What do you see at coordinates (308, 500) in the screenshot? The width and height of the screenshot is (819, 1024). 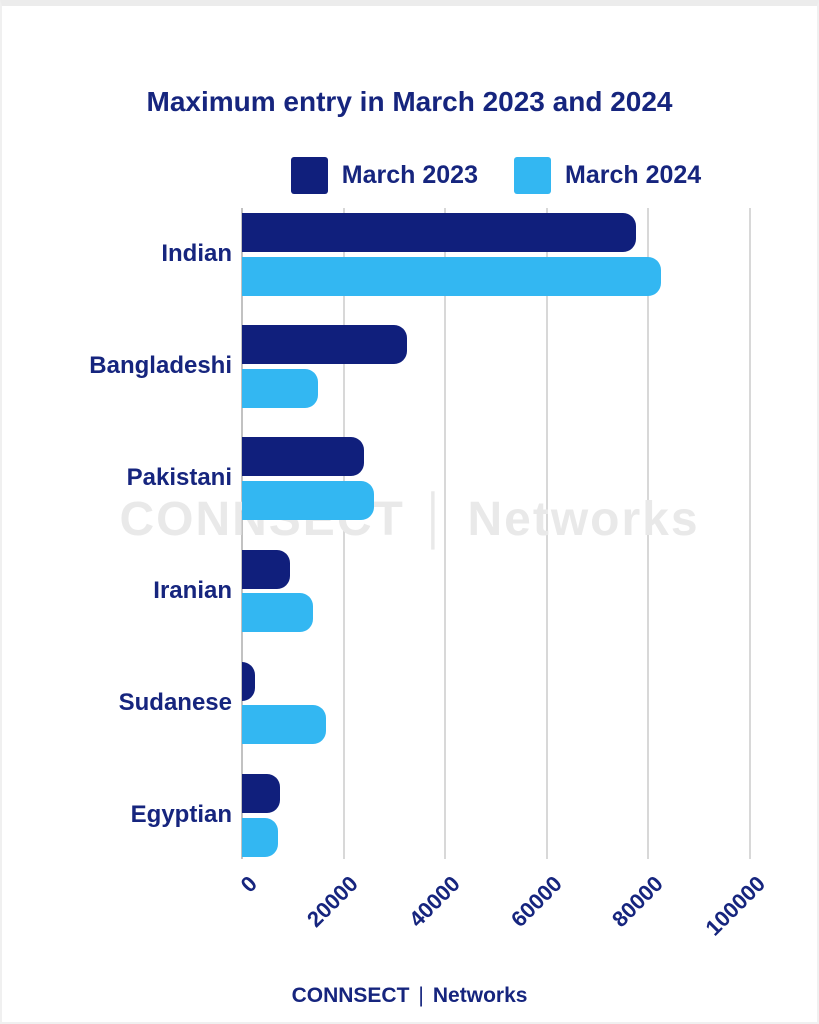 I see `bar-march-2024-pakistani` at bounding box center [308, 500].